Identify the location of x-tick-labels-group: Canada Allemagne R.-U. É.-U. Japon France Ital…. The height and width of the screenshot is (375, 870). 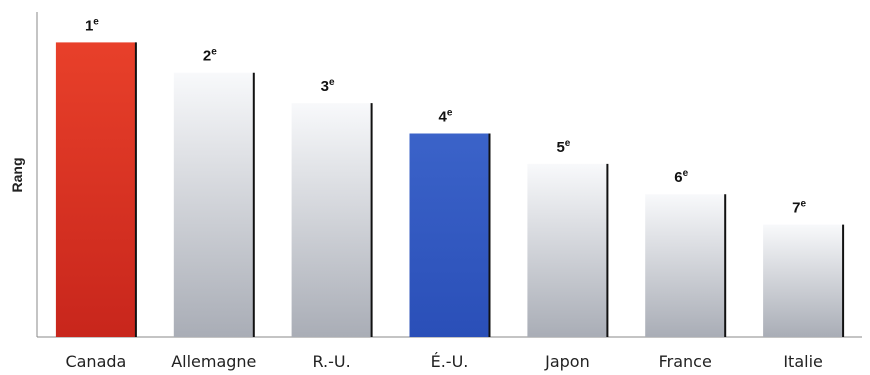
(443, 361).